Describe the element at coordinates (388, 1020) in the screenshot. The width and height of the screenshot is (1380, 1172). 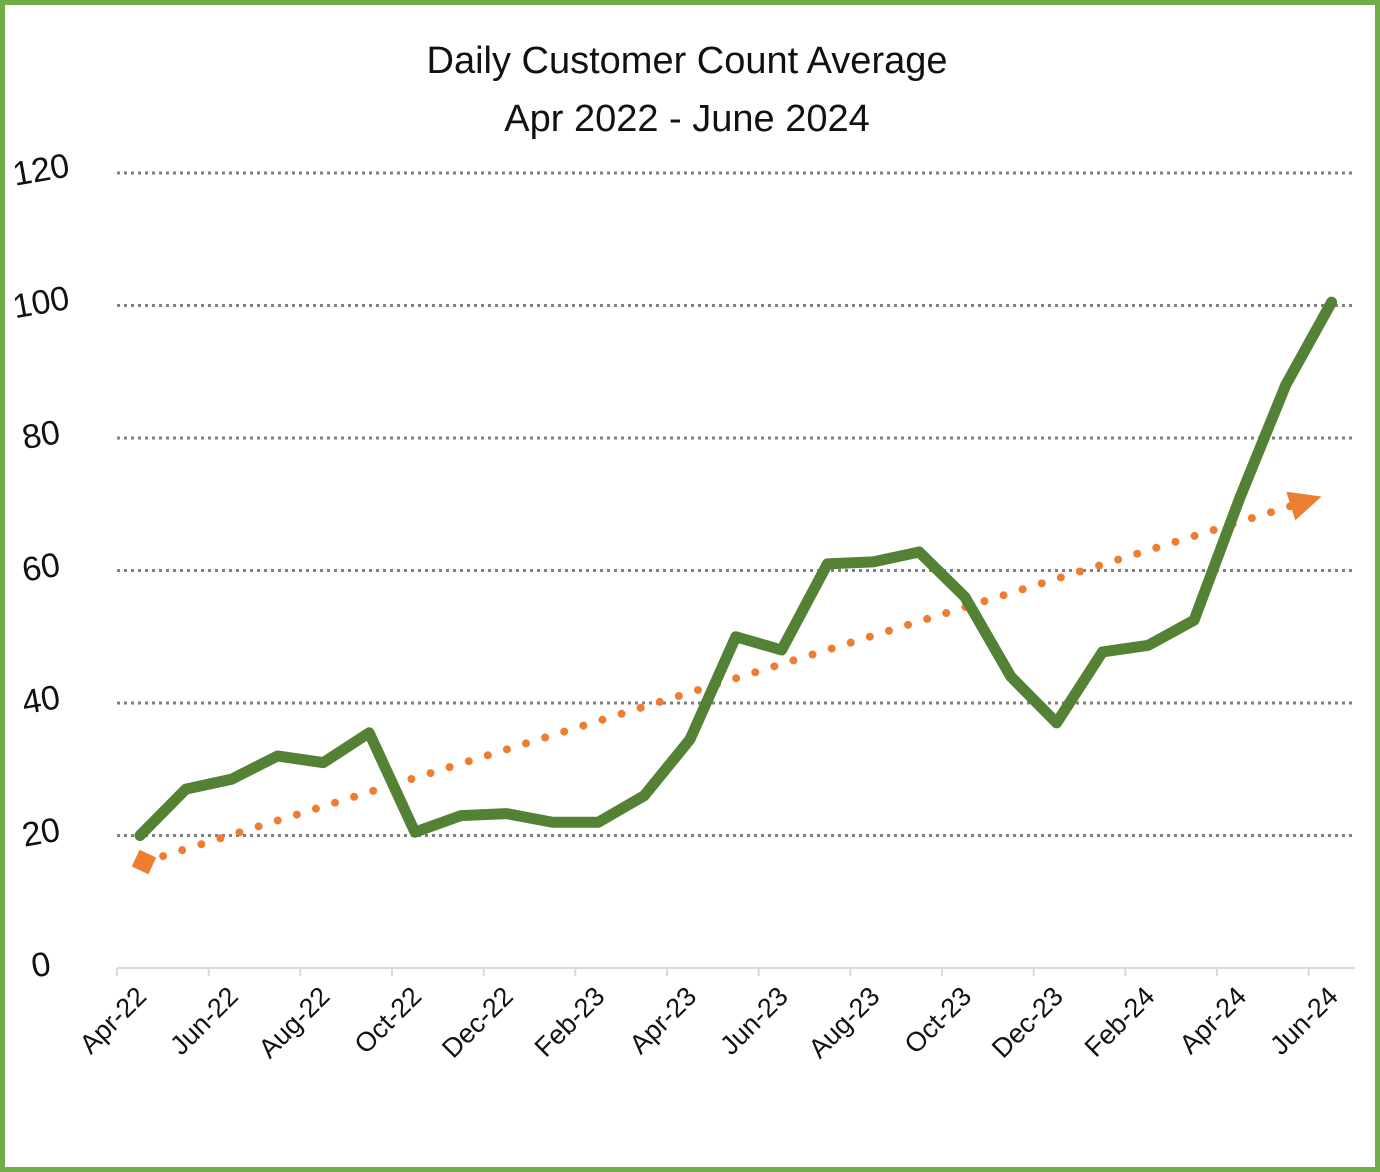
I see `x-tick-label: Oct-22` at that location.